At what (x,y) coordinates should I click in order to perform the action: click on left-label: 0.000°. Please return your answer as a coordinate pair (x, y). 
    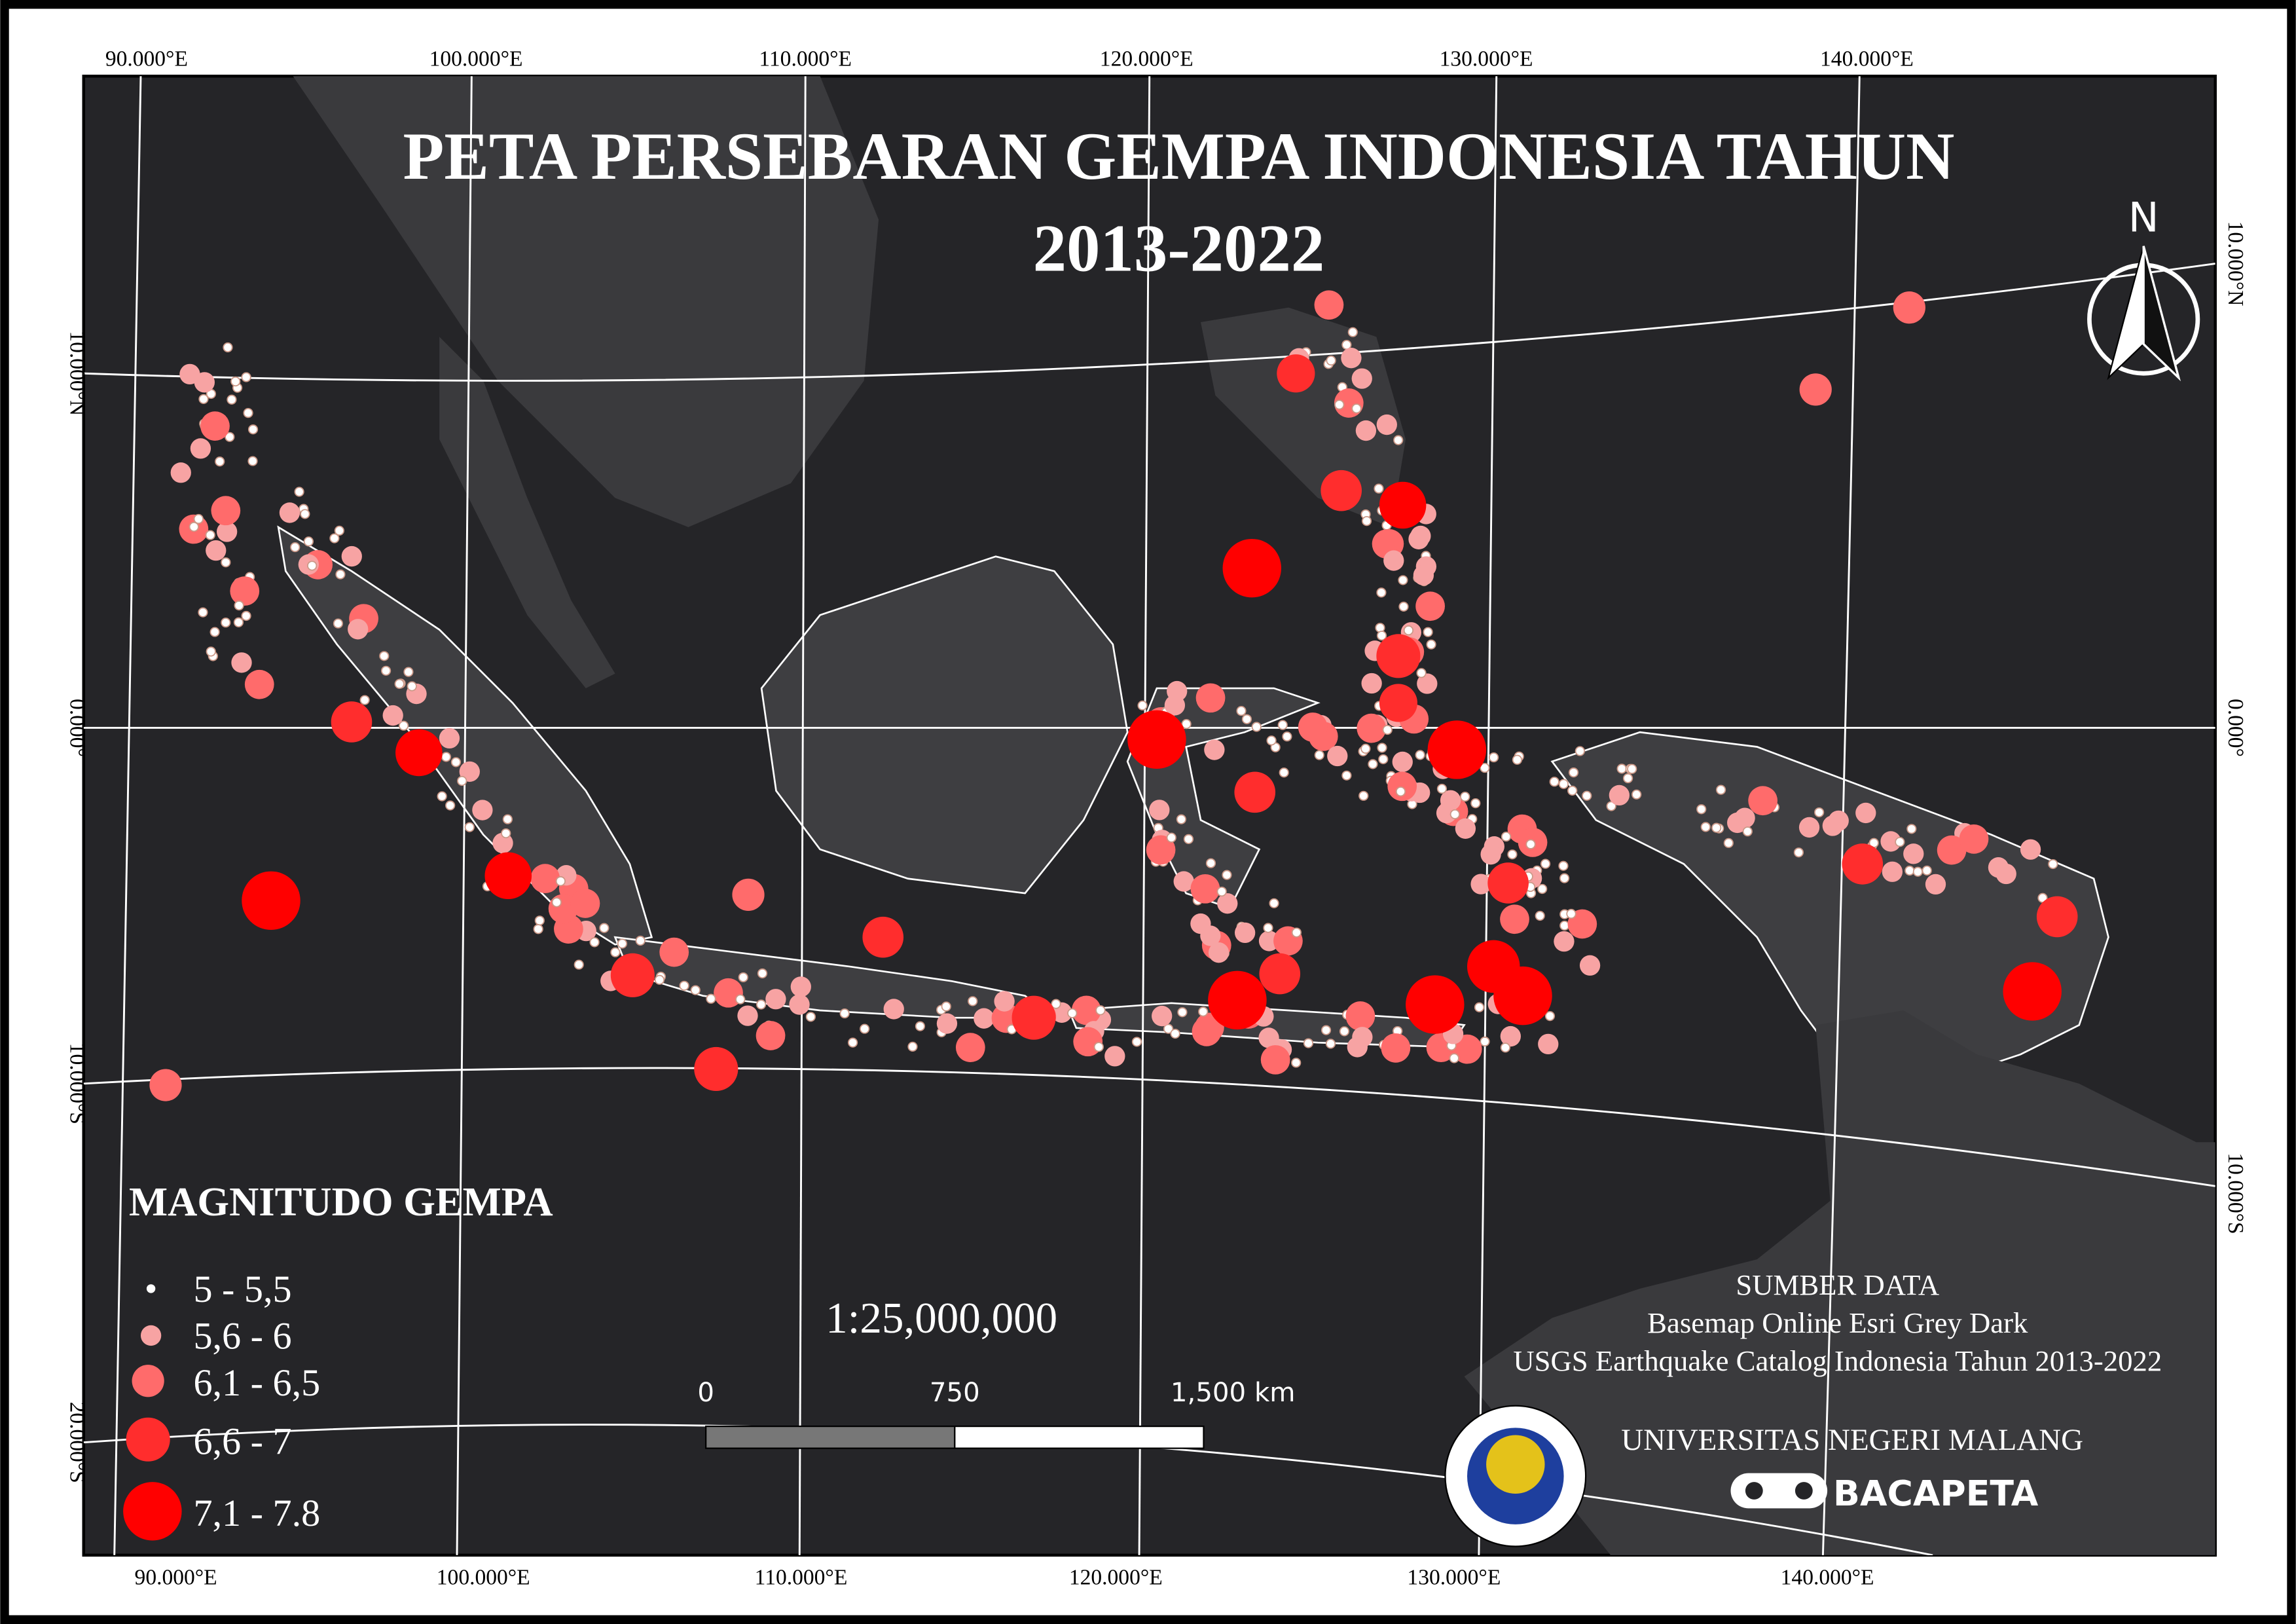
    Looking at the image, I should click on (77, 728).